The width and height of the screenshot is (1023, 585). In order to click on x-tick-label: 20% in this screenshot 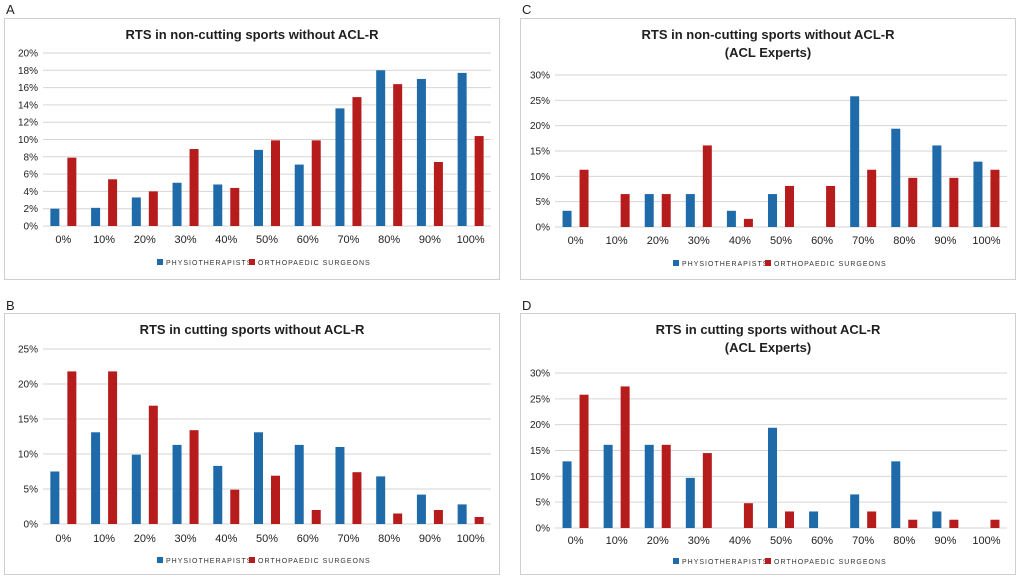, I will do `click(658, 241)`.